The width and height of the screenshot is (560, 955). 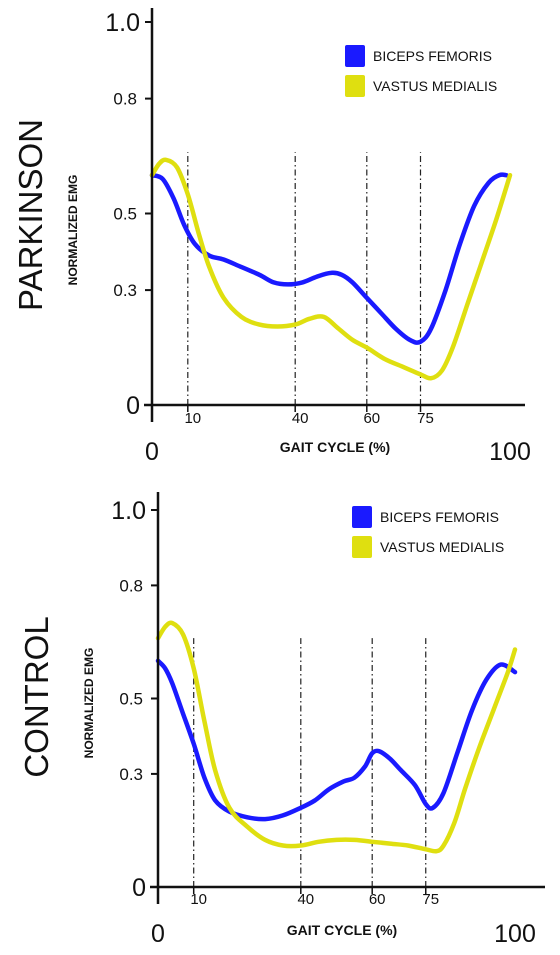 What do you see at coordinates (336, 740) in the screenshot?
I see `series-line-biceps-femoris` at bounding box center [336, 740].